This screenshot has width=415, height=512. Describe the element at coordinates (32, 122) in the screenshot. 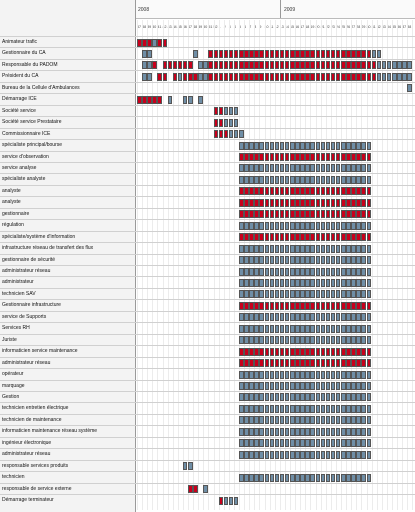

I see `resource-row-label: Société service Prestataire` at that location.